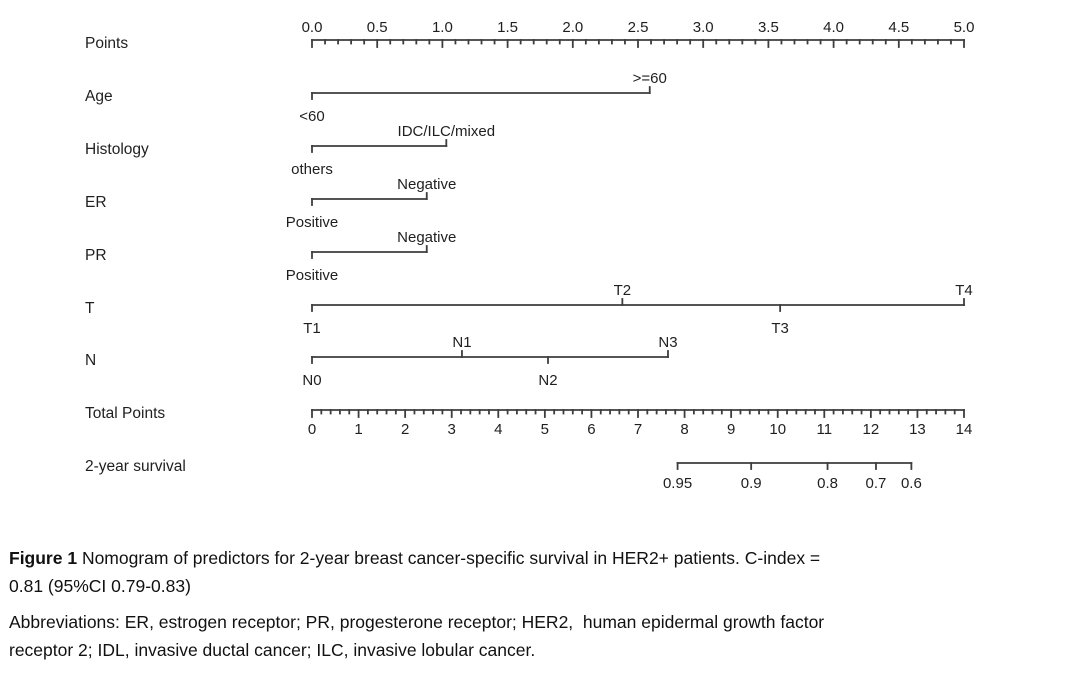 This screenshot has width=1080, height=682. I want to click on level-label: >=60, so click(650, 78).